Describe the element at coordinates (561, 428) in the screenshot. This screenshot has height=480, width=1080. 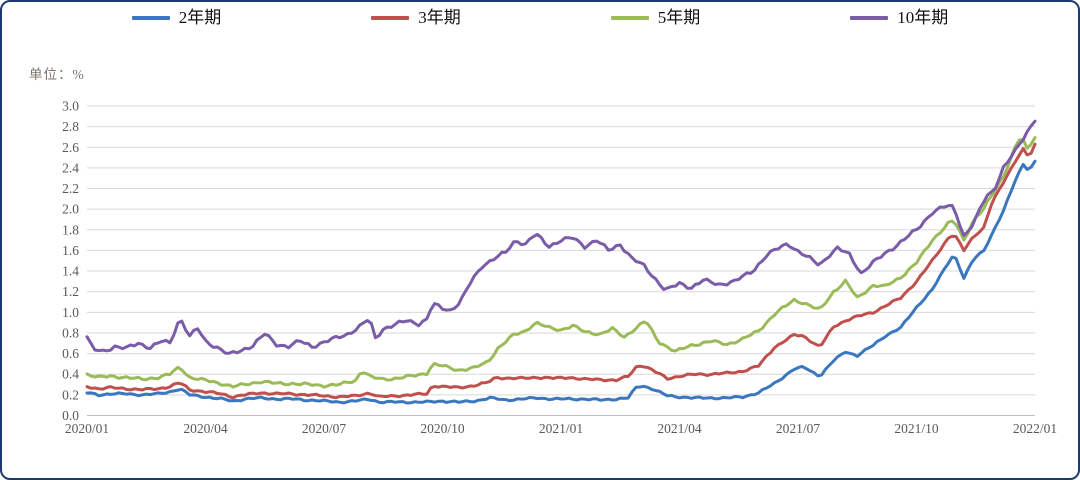
I see `x-tick-label: 2021/01` at that location.